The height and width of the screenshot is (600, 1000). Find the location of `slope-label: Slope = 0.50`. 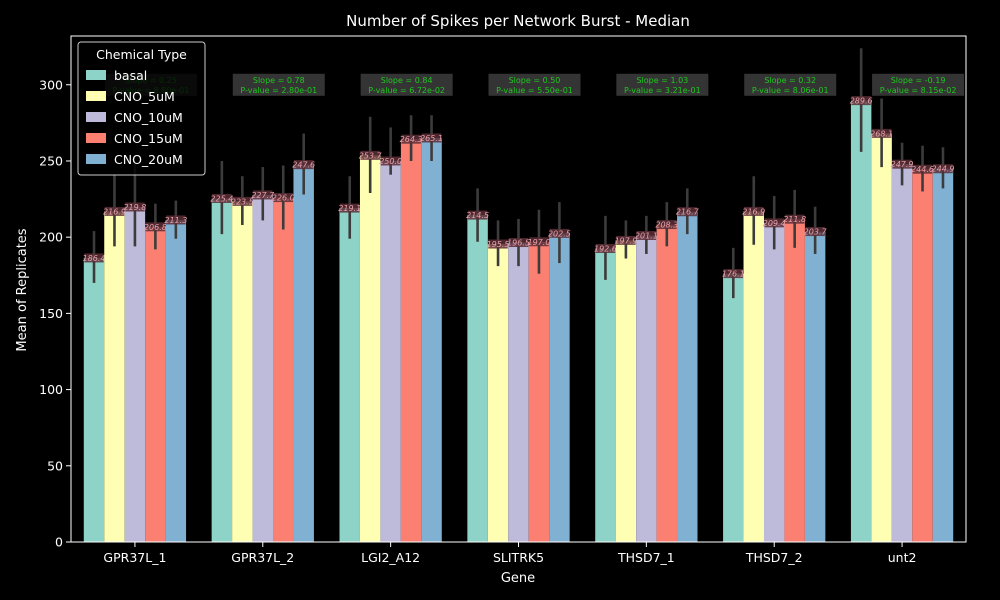

slope-label: Slope = 0.50 is located at coordinates (535, 80).